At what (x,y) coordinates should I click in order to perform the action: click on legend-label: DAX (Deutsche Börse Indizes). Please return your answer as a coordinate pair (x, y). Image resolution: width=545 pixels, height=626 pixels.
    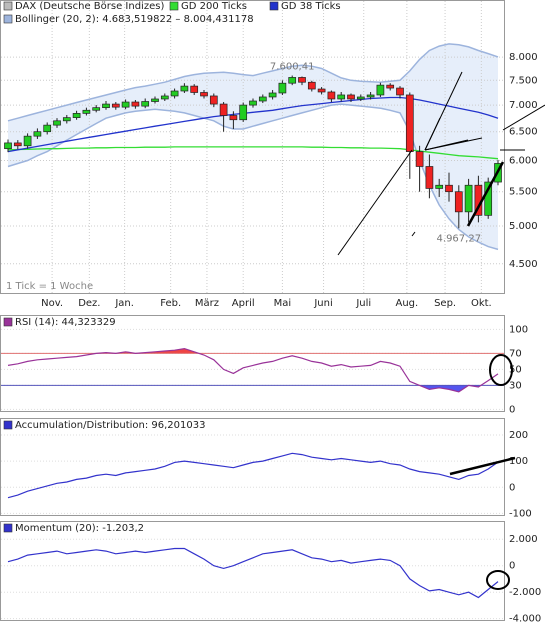
    Looking at the image, I should click on (89, 6).